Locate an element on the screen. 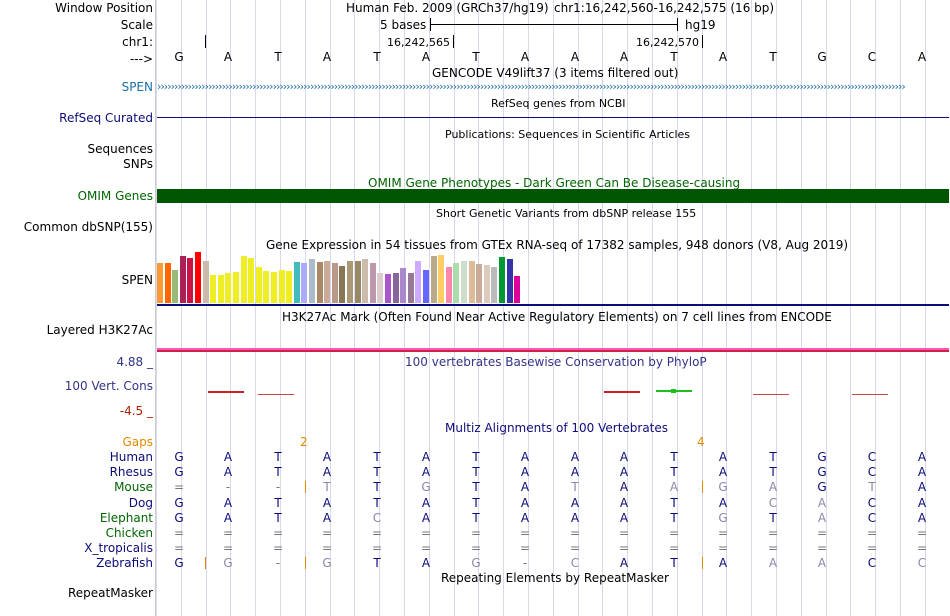 The width and height of the screenshot is (950, 616). track-label-cons: 100 Vert. Cons is located at coordinates (108, 386).